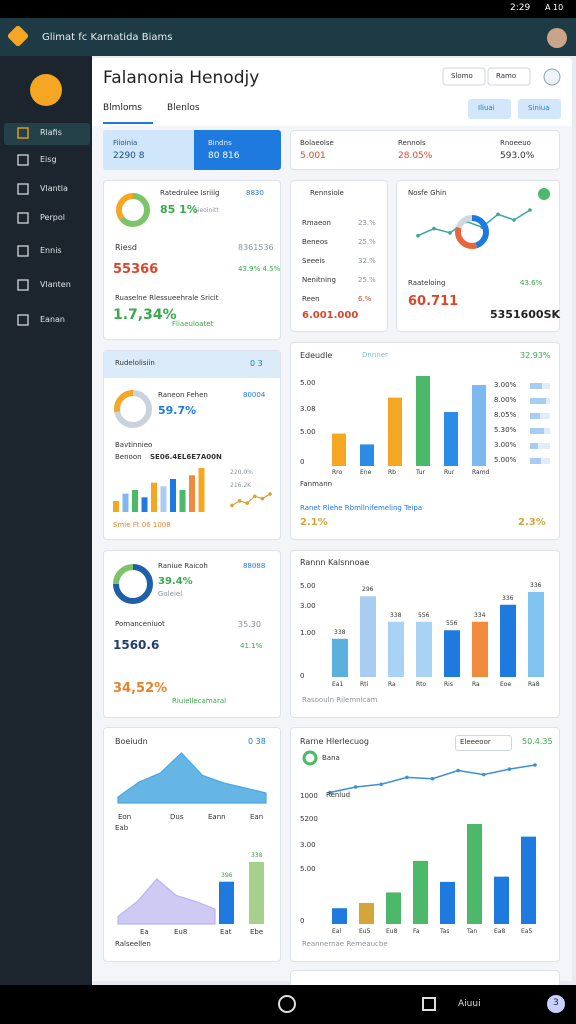 The width and height of the screenshot is (576, 1024). I want to click on value-label: 396, so click(227, 875).